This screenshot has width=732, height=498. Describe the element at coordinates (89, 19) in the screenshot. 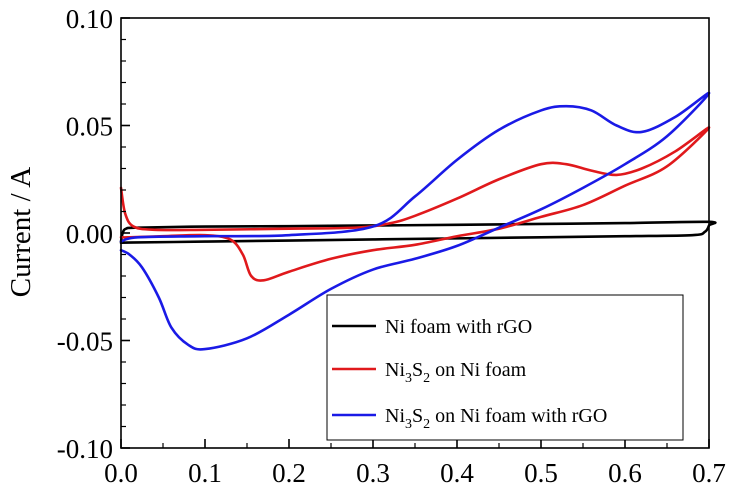

I see `y-tick-label: 0.10` at that location.